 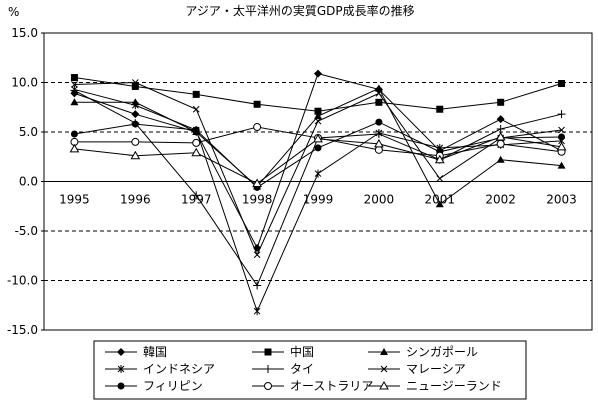 I want to click on legend-item: フィリピン, so click(x=154, y=386).